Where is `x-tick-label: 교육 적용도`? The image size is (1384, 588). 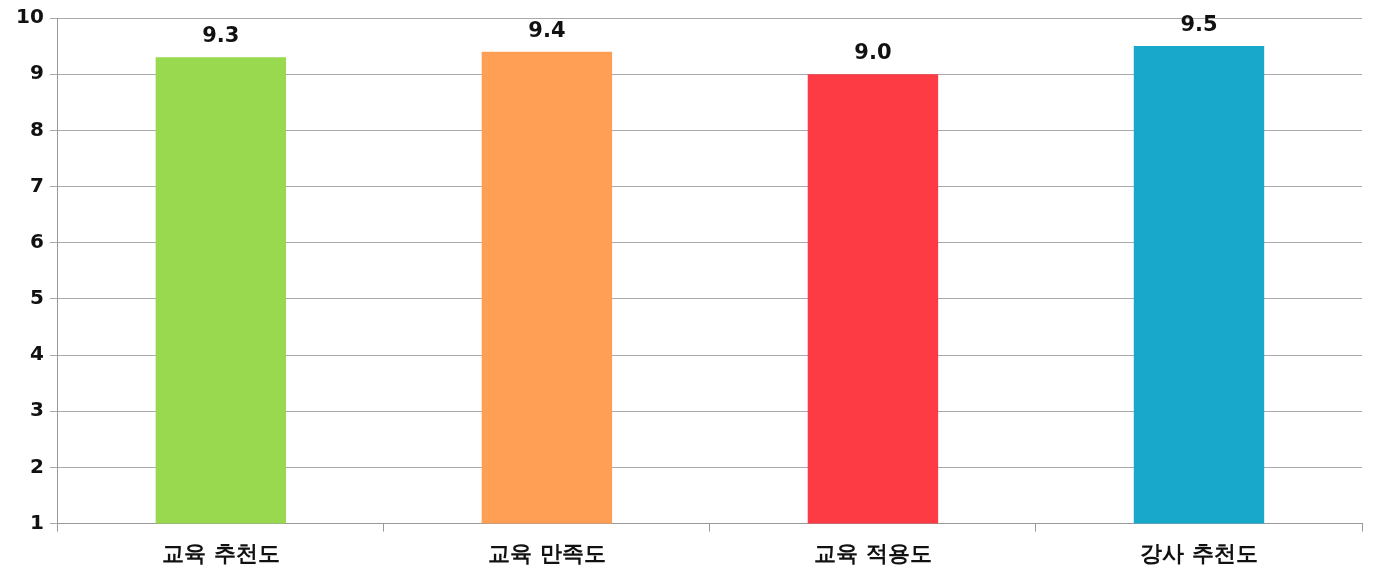 x-tick-label: 교육 적용도 is located at coordinates (873, 553).